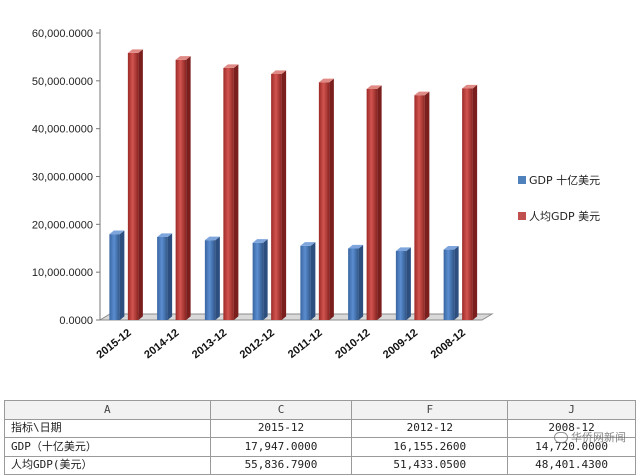  I want to click on column-letter: A, so click(107, 410).